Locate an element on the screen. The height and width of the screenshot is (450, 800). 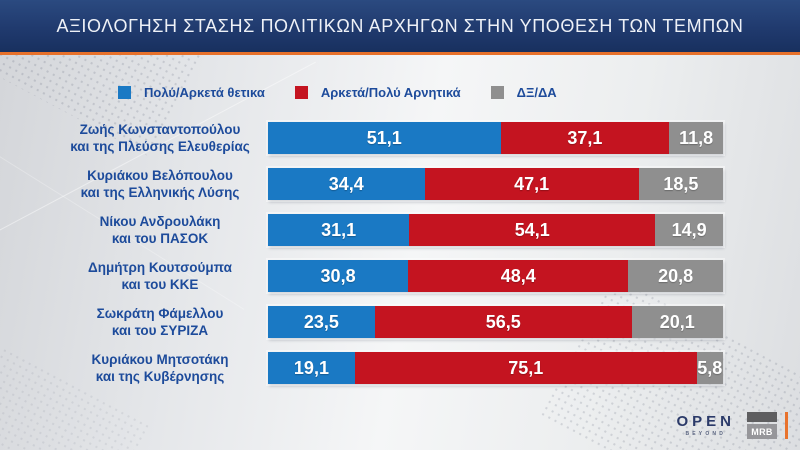
value-label: 18,5 is located at coordinates (681, 183).